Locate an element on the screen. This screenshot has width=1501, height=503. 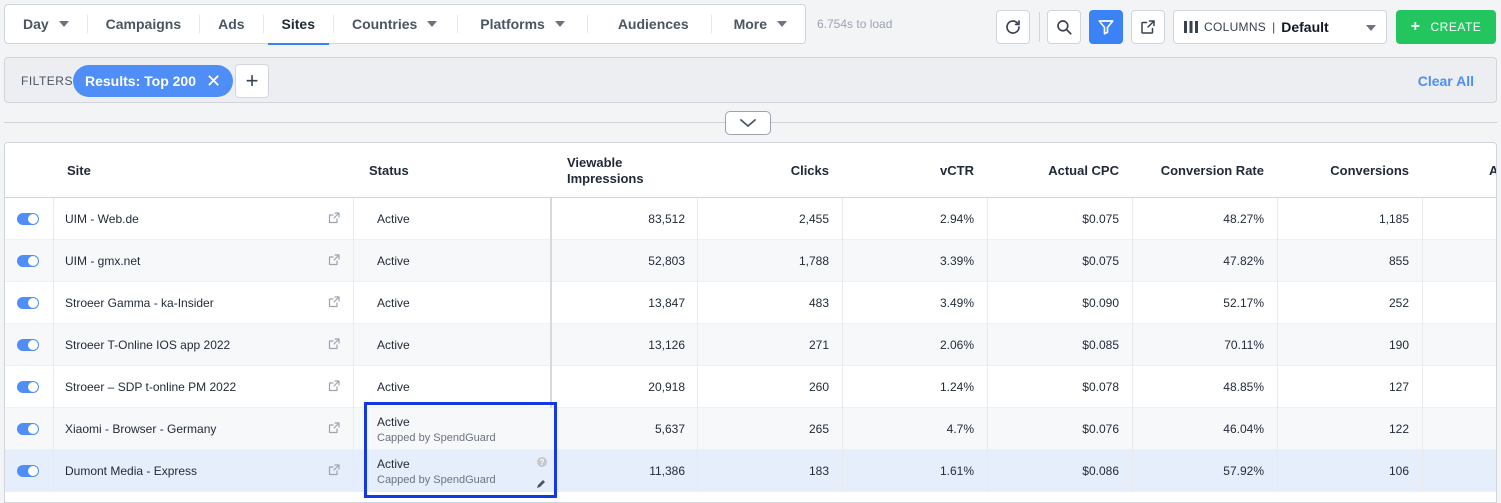
tab-audiences: Audiences is located at coordinates (649, 24).